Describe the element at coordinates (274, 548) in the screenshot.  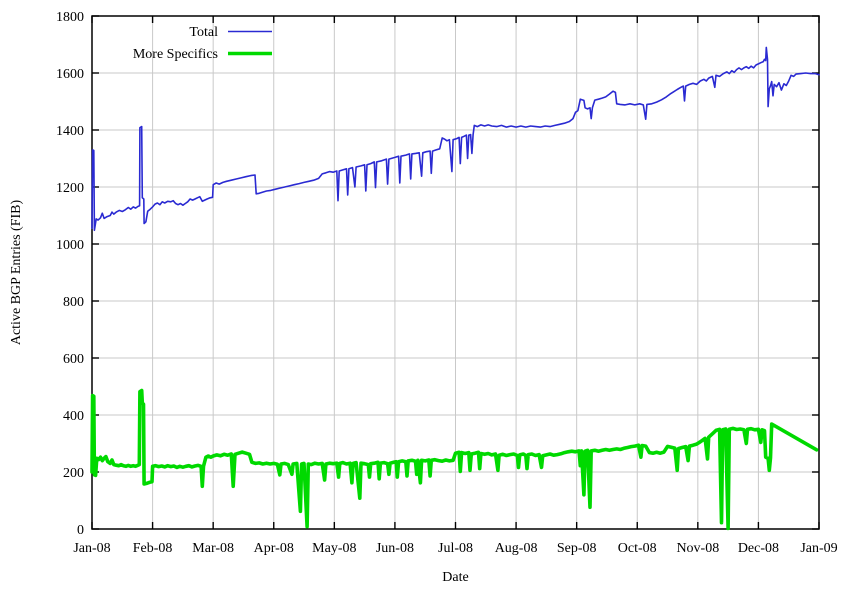
I see `x-tick-label-Apr-08: Apr-08` at that location.